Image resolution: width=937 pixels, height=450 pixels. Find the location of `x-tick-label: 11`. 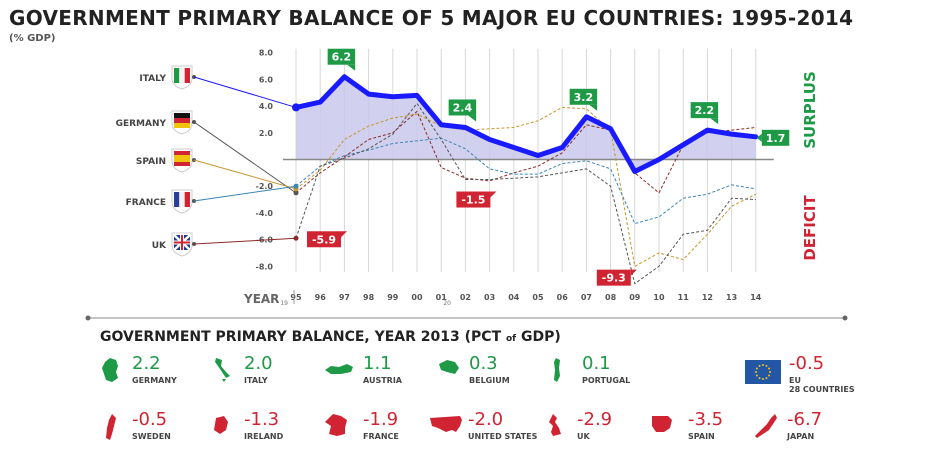

x-tick-label: 11 is located at coordinates (684, 297).